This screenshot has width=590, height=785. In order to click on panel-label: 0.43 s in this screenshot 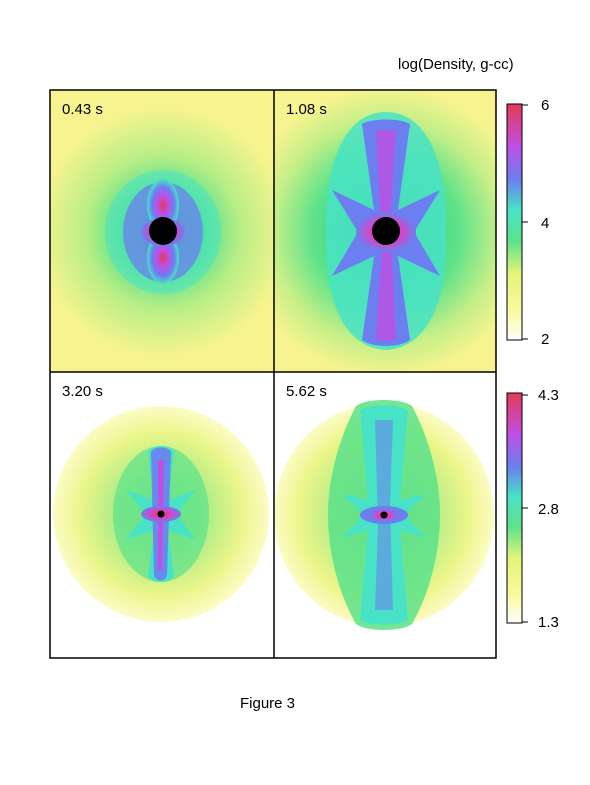, I will do `click(82, 109)`.